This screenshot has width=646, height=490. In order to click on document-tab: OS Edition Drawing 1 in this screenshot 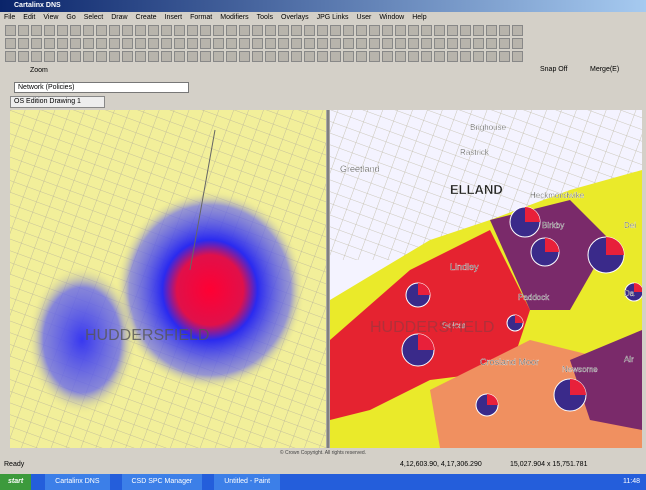, I will do `click(57, 102)`.